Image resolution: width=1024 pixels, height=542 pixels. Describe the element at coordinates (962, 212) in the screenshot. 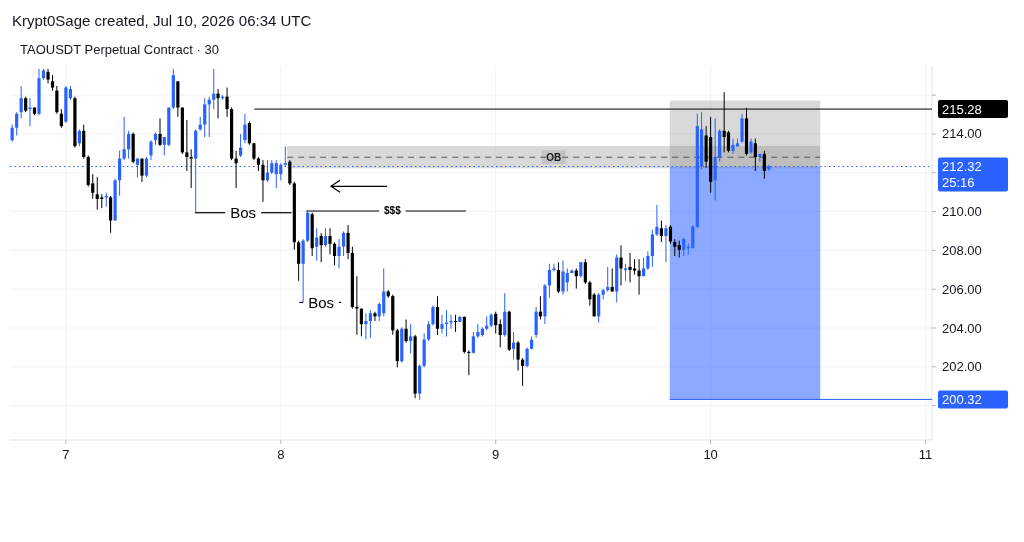

I see `y-tick-label: 210.00` at that location.